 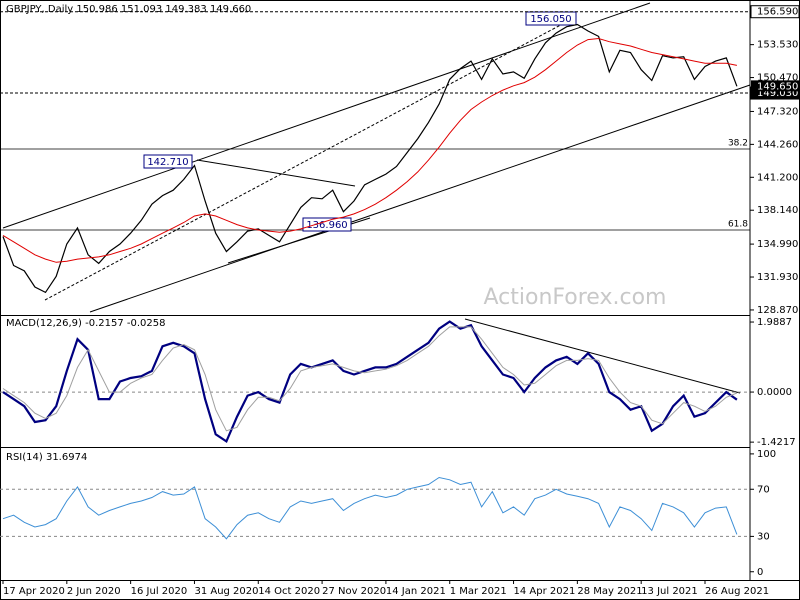 I want to click on annotation: 142.710, so click(x=167, y=162).